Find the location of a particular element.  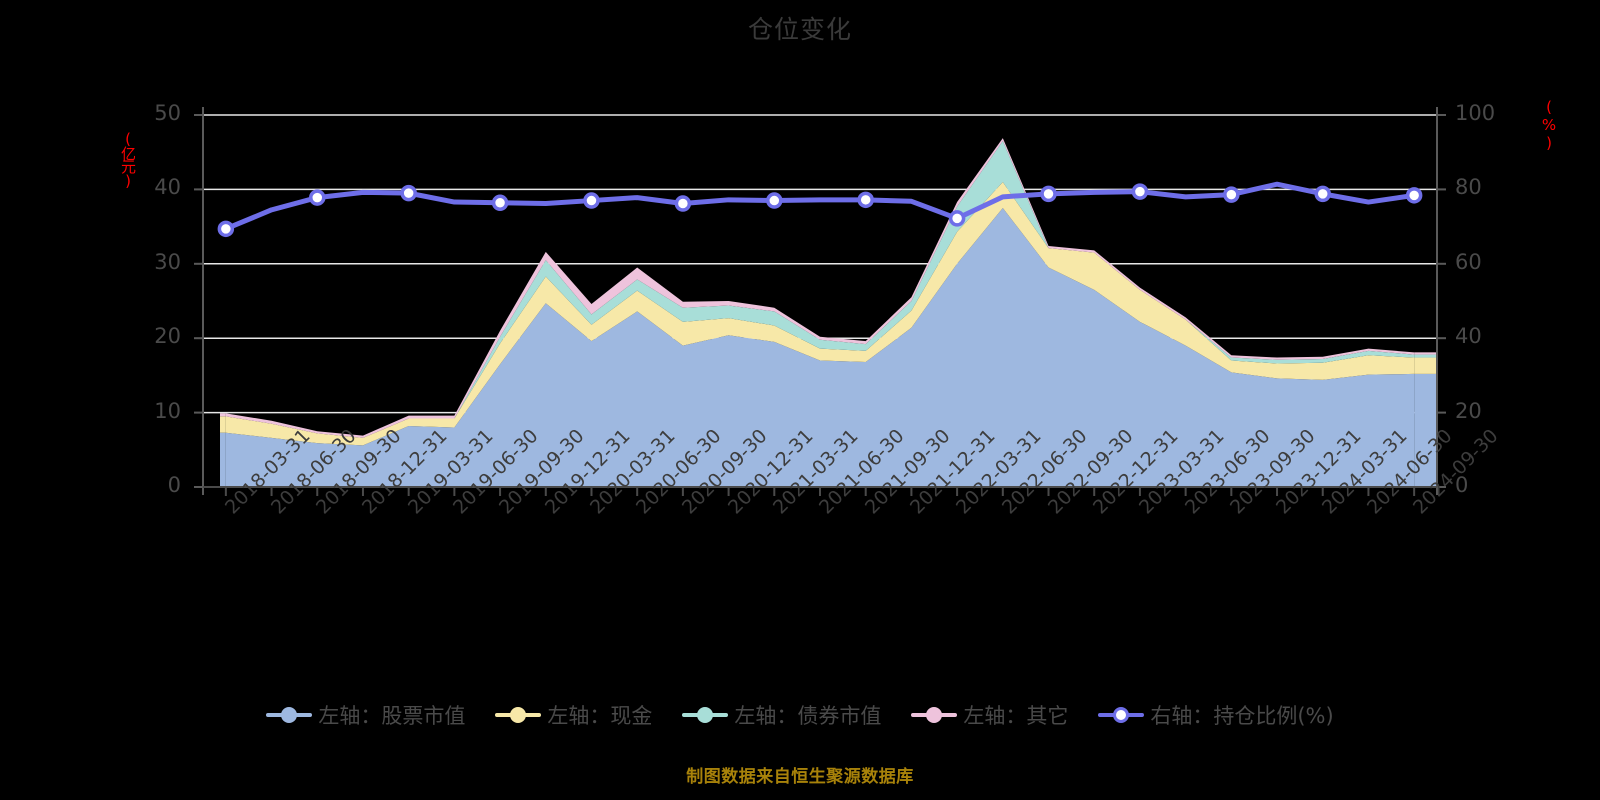

chart-title: 仓位变化 is located at coordinates (799, 29).